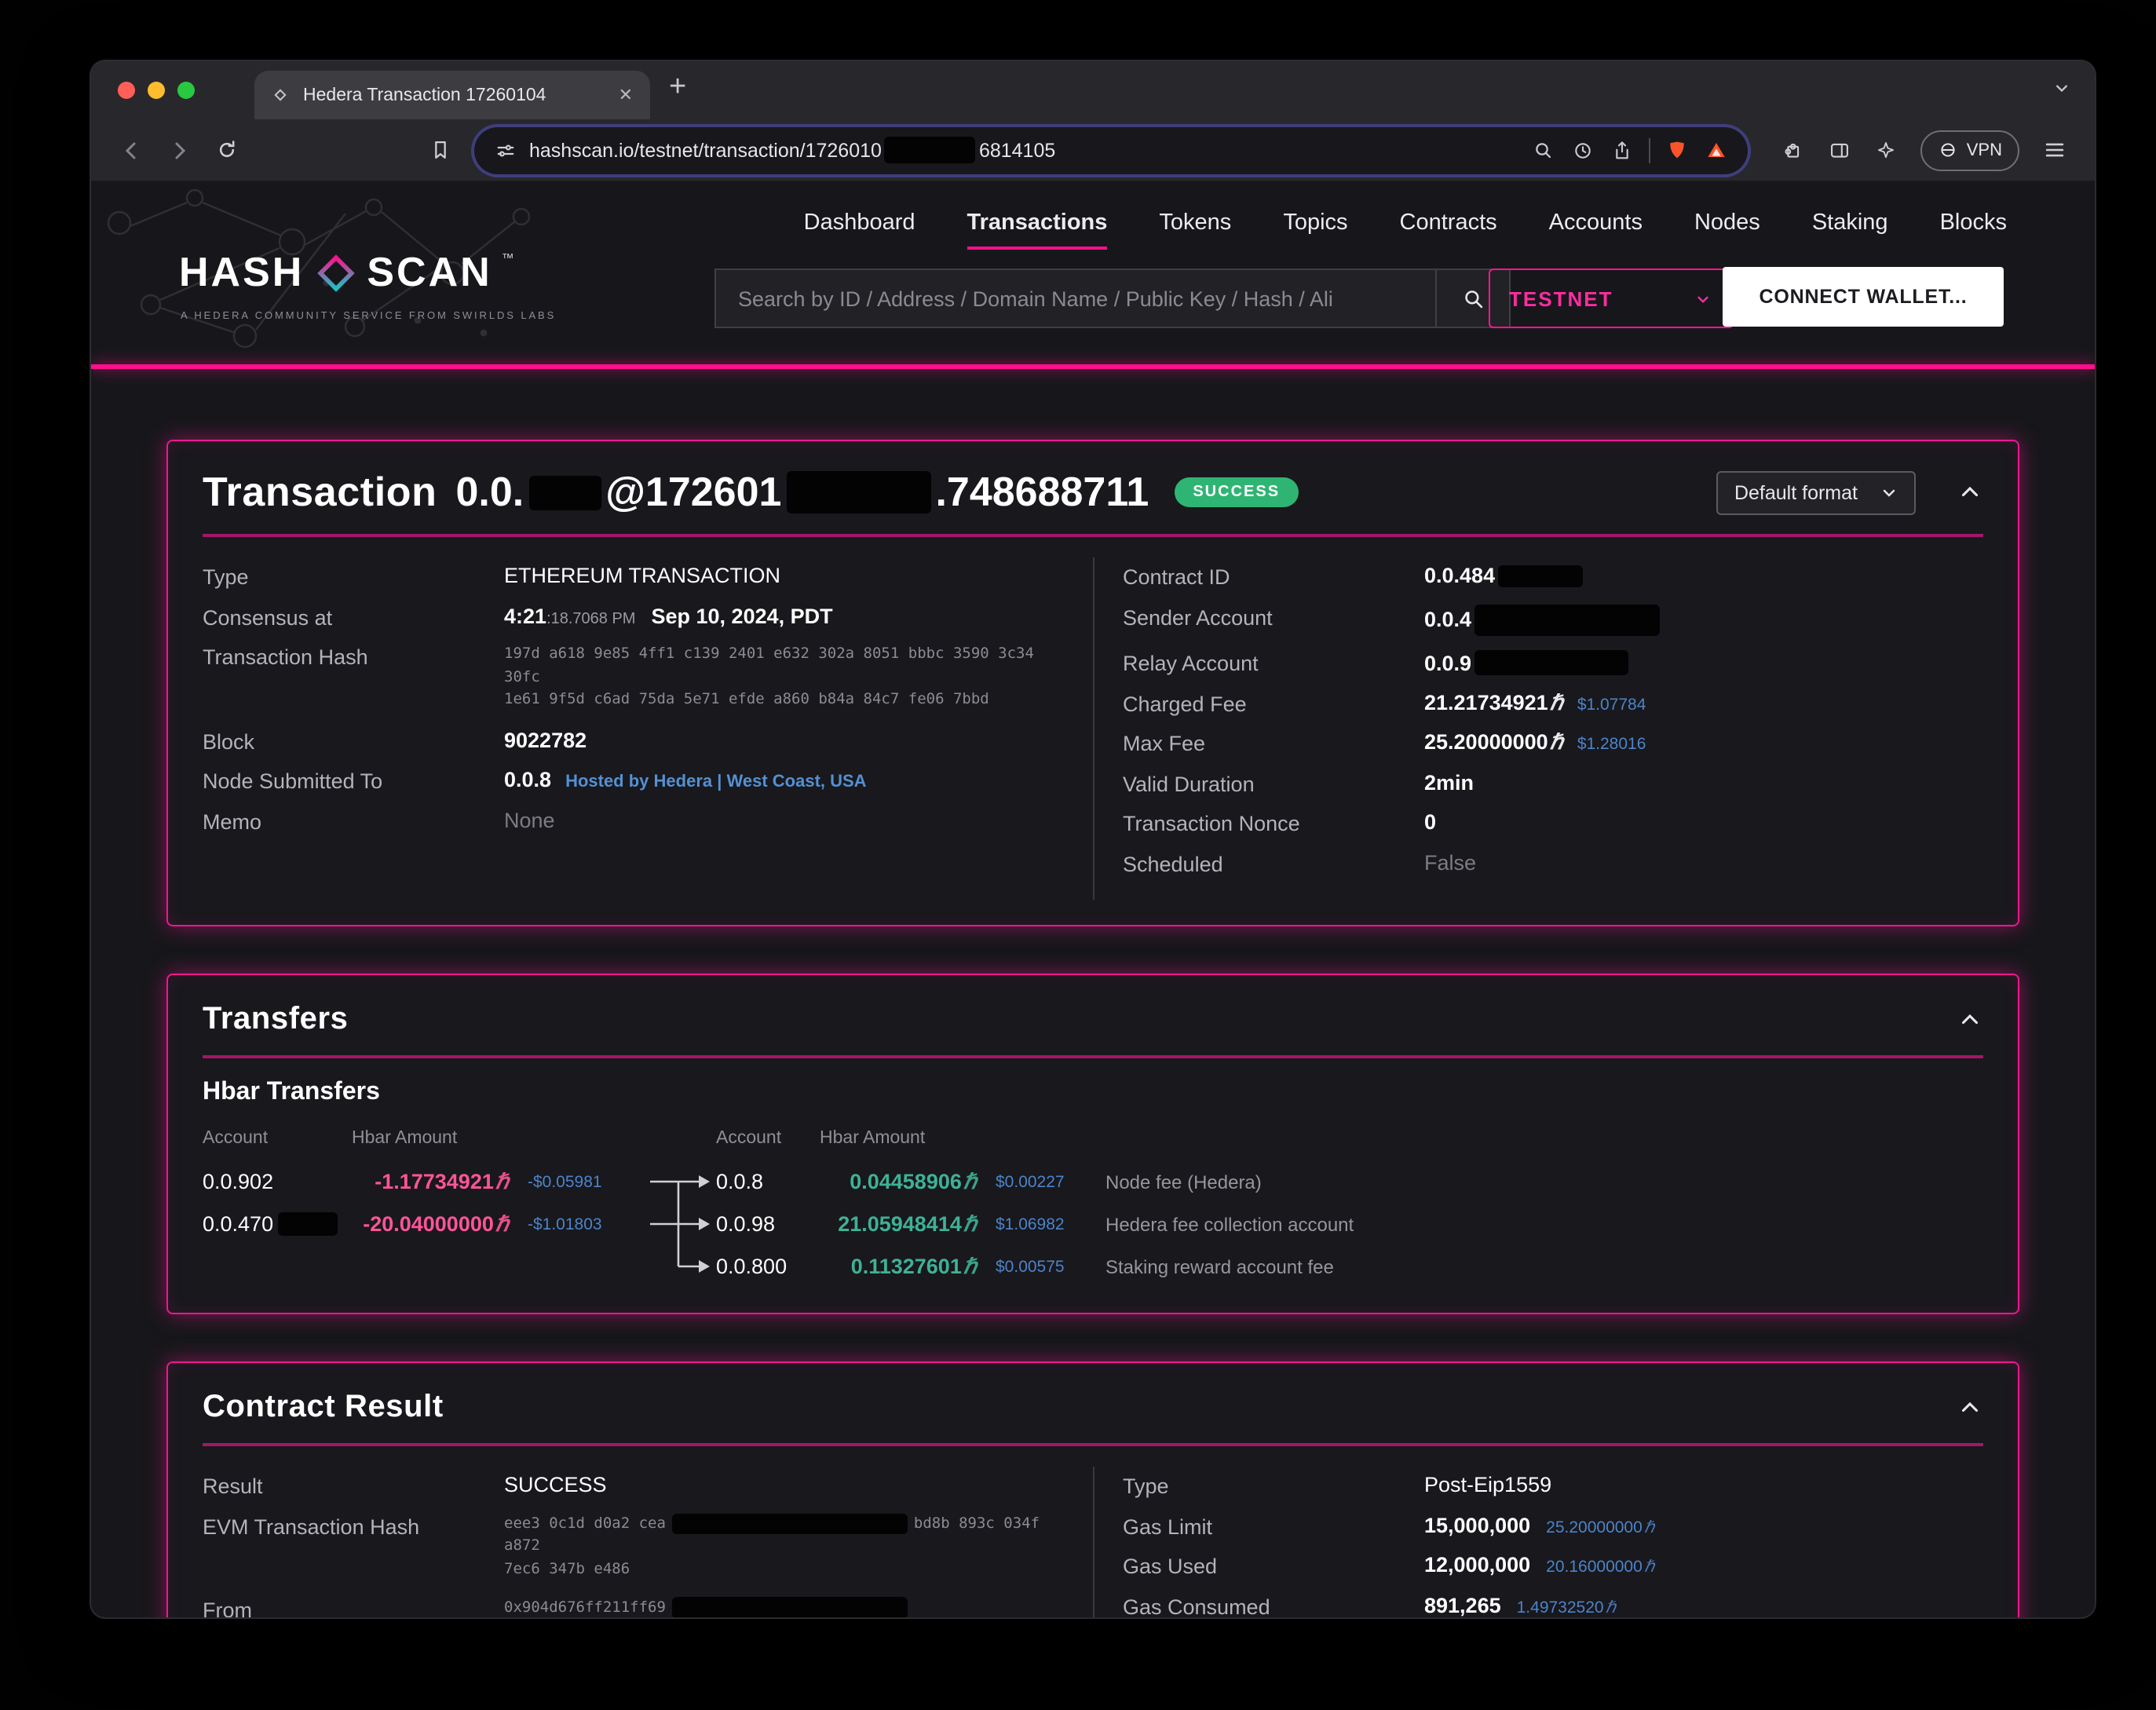  Describe the element at coordinates (291, 1092) in the screenshot. I see `hbar-transfers-subtitle: Hbar Transfers` at that location.